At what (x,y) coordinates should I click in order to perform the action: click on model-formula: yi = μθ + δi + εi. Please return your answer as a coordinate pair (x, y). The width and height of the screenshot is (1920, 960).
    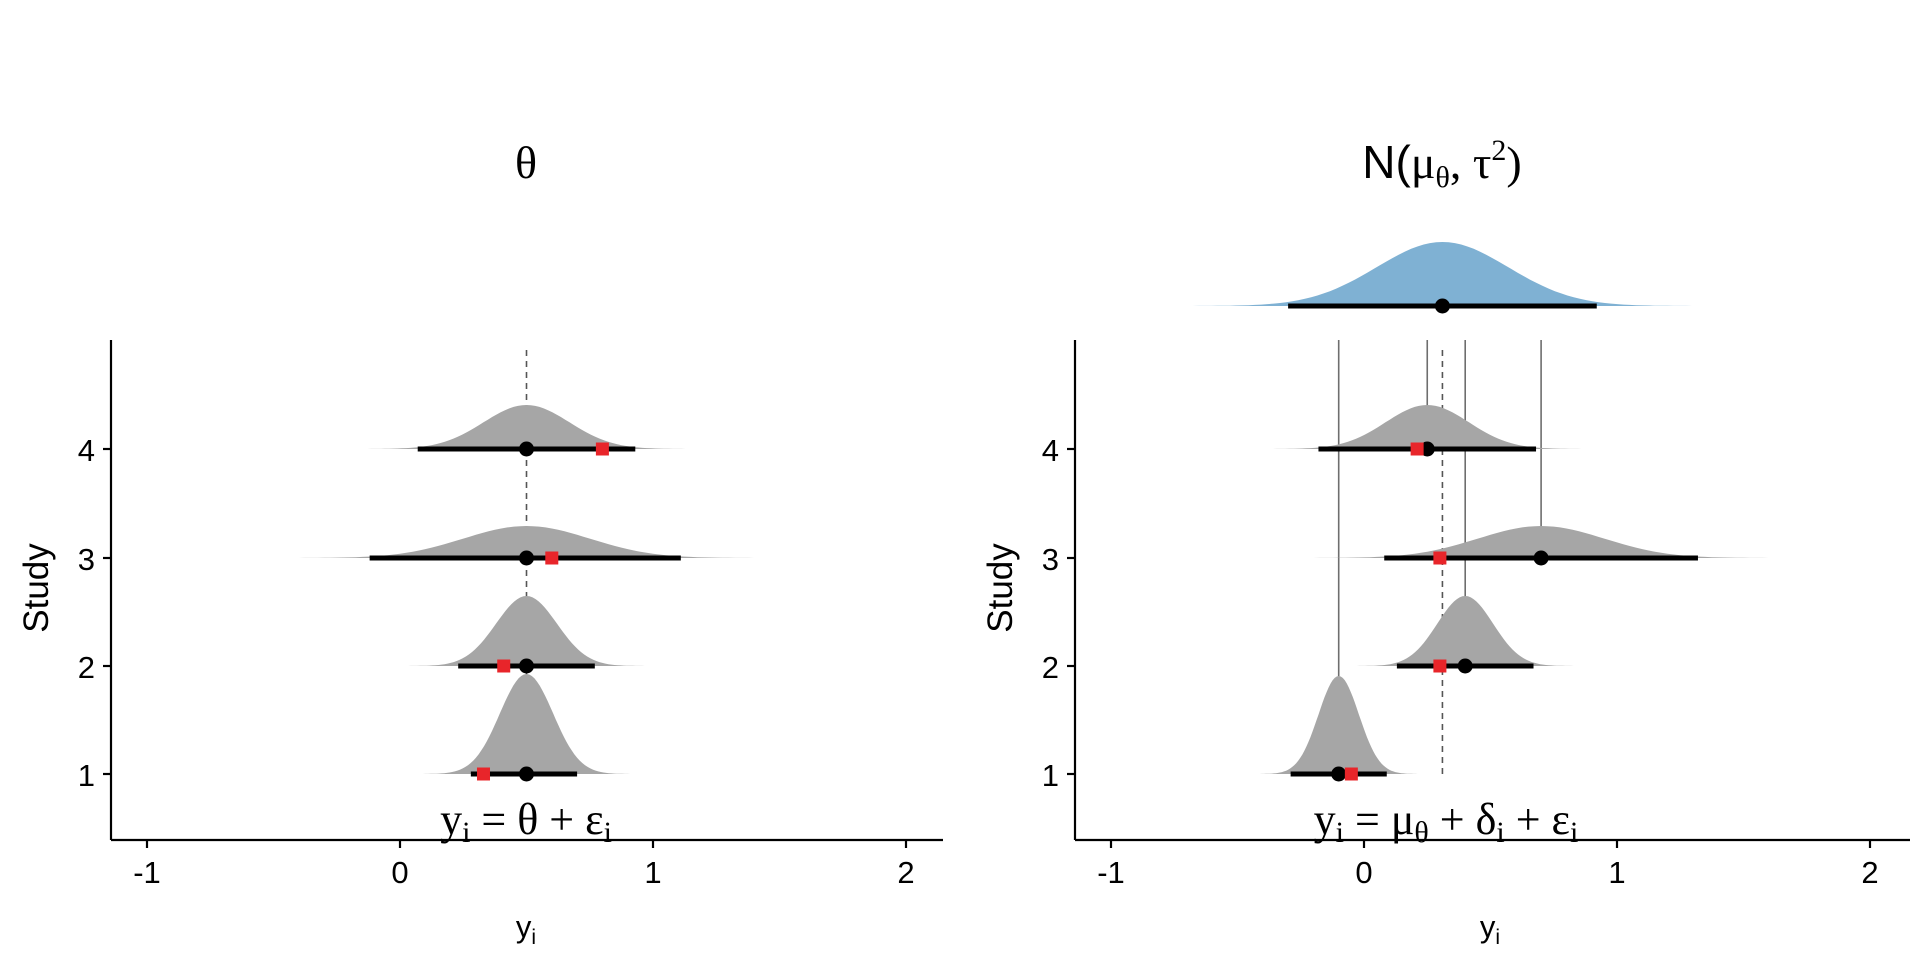
    Looking at the image, I should click on (1446, 822).